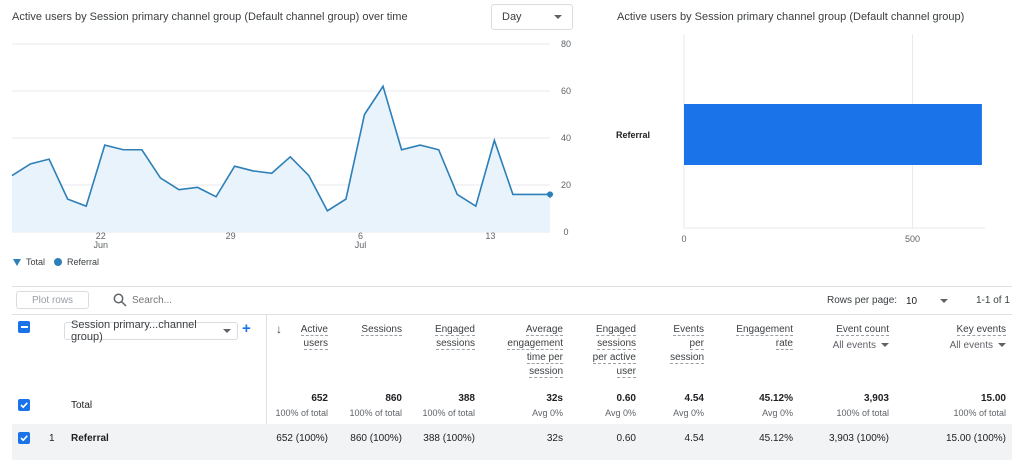 The image size is (1024, 460). I want to click on column-header-label: Sessions, so click(381, 330).